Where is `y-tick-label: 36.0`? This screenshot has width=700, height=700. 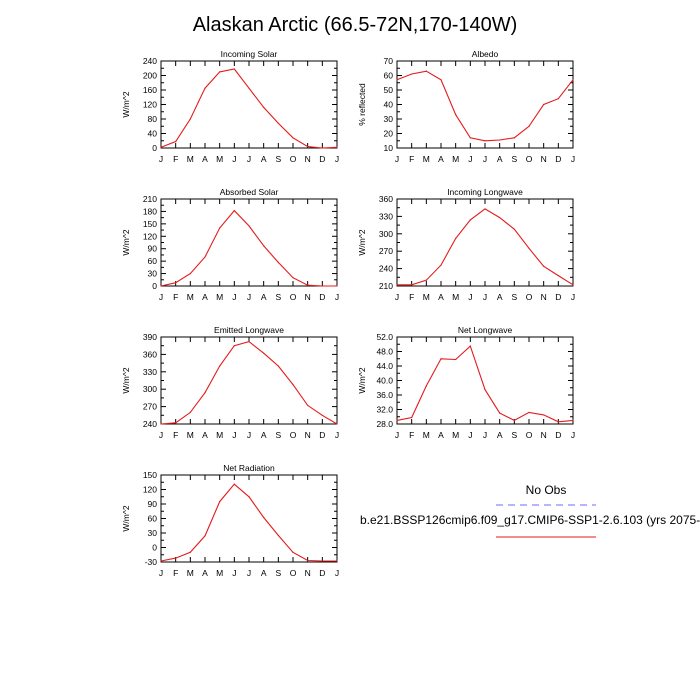 y-tick-label: 36.0 is located at coordinates (384, 395).